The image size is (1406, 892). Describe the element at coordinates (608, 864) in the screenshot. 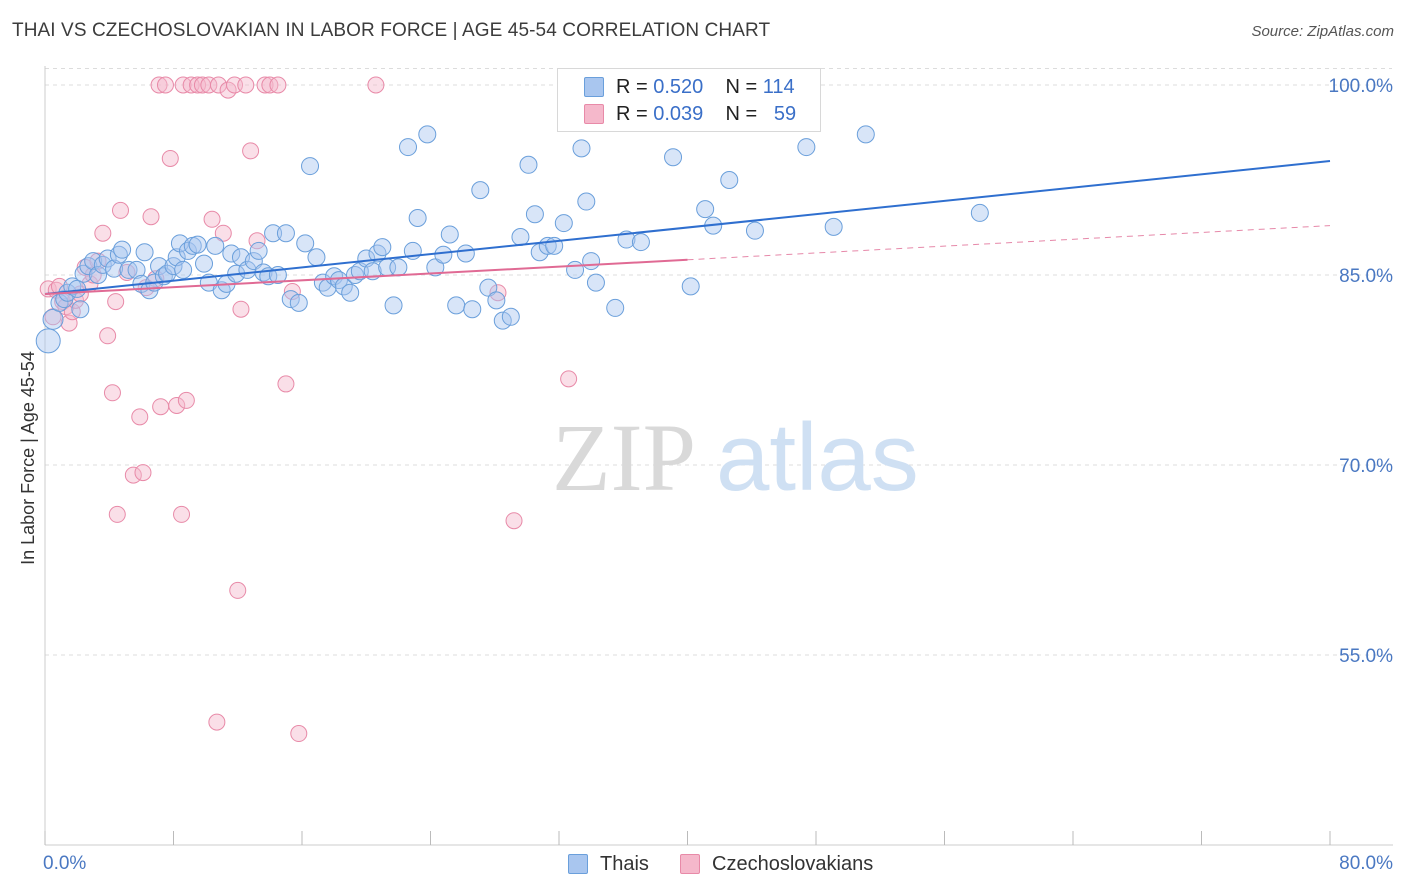

I see `bottom-legend-thais: Thais` at that location.